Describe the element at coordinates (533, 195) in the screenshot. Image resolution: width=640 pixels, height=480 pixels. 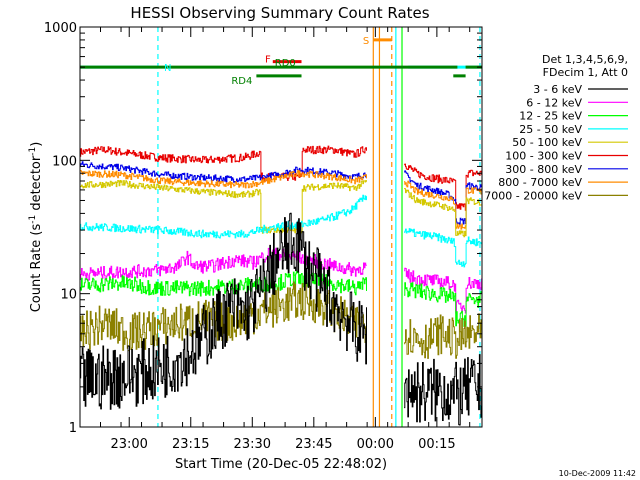
I see `legend-entry-label: 7000 - 20000 keV` at that location.